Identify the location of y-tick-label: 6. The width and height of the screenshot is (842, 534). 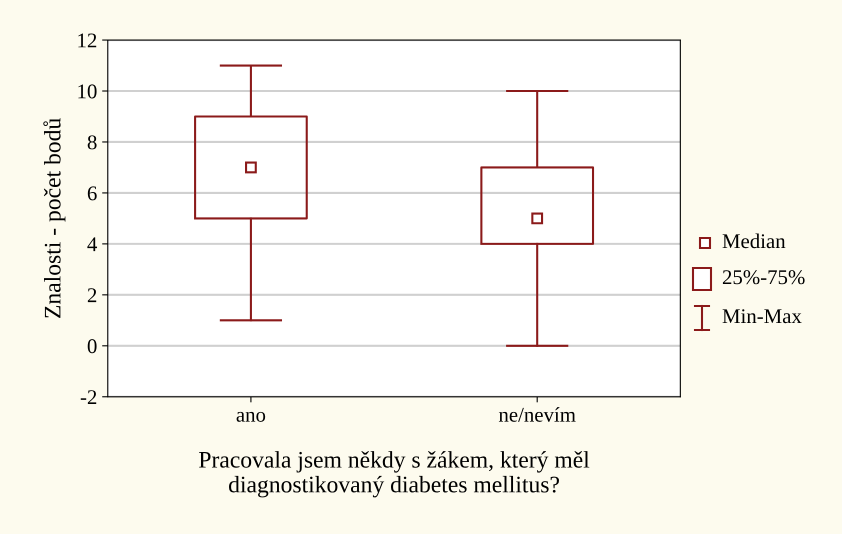
(92, 193).